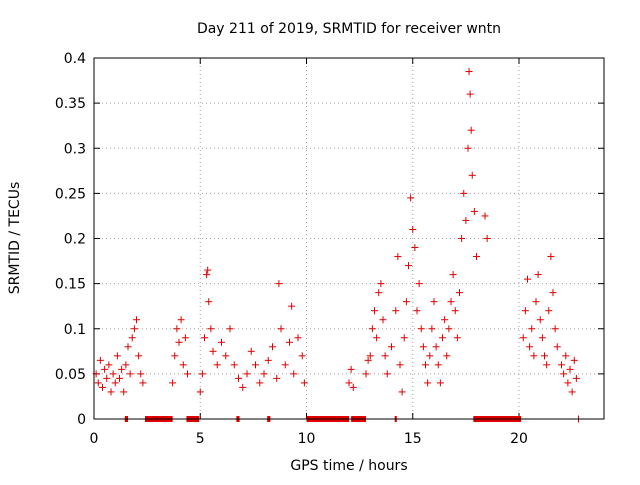 This screenshot has height=485, width=640. Describe the element at coordinates (348, 466) in the screenshot. I see `x-axis-label: GPS time / hours` at that location.